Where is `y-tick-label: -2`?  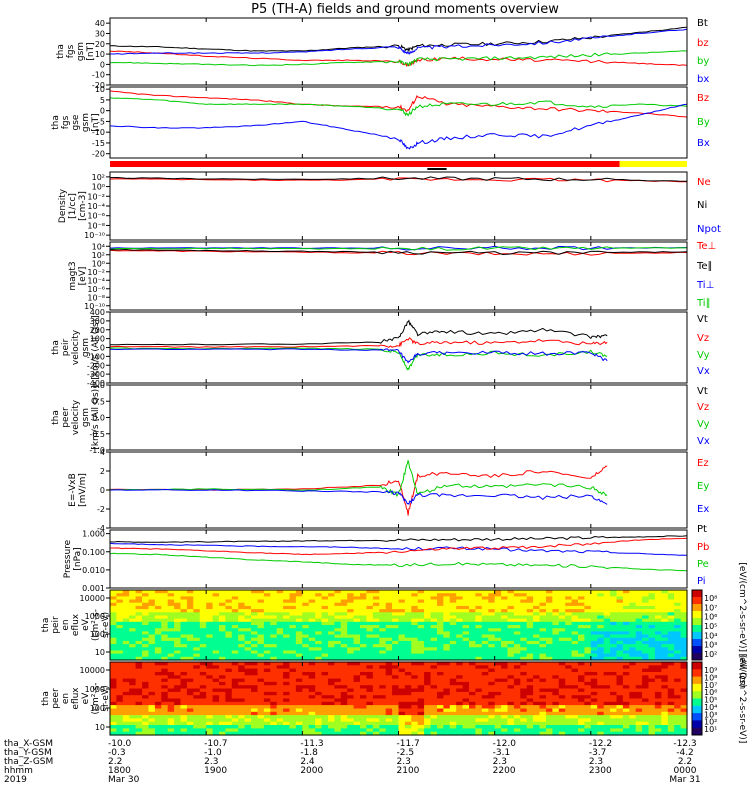 y-tick-label: -2 is located at coordinates (101, 509).